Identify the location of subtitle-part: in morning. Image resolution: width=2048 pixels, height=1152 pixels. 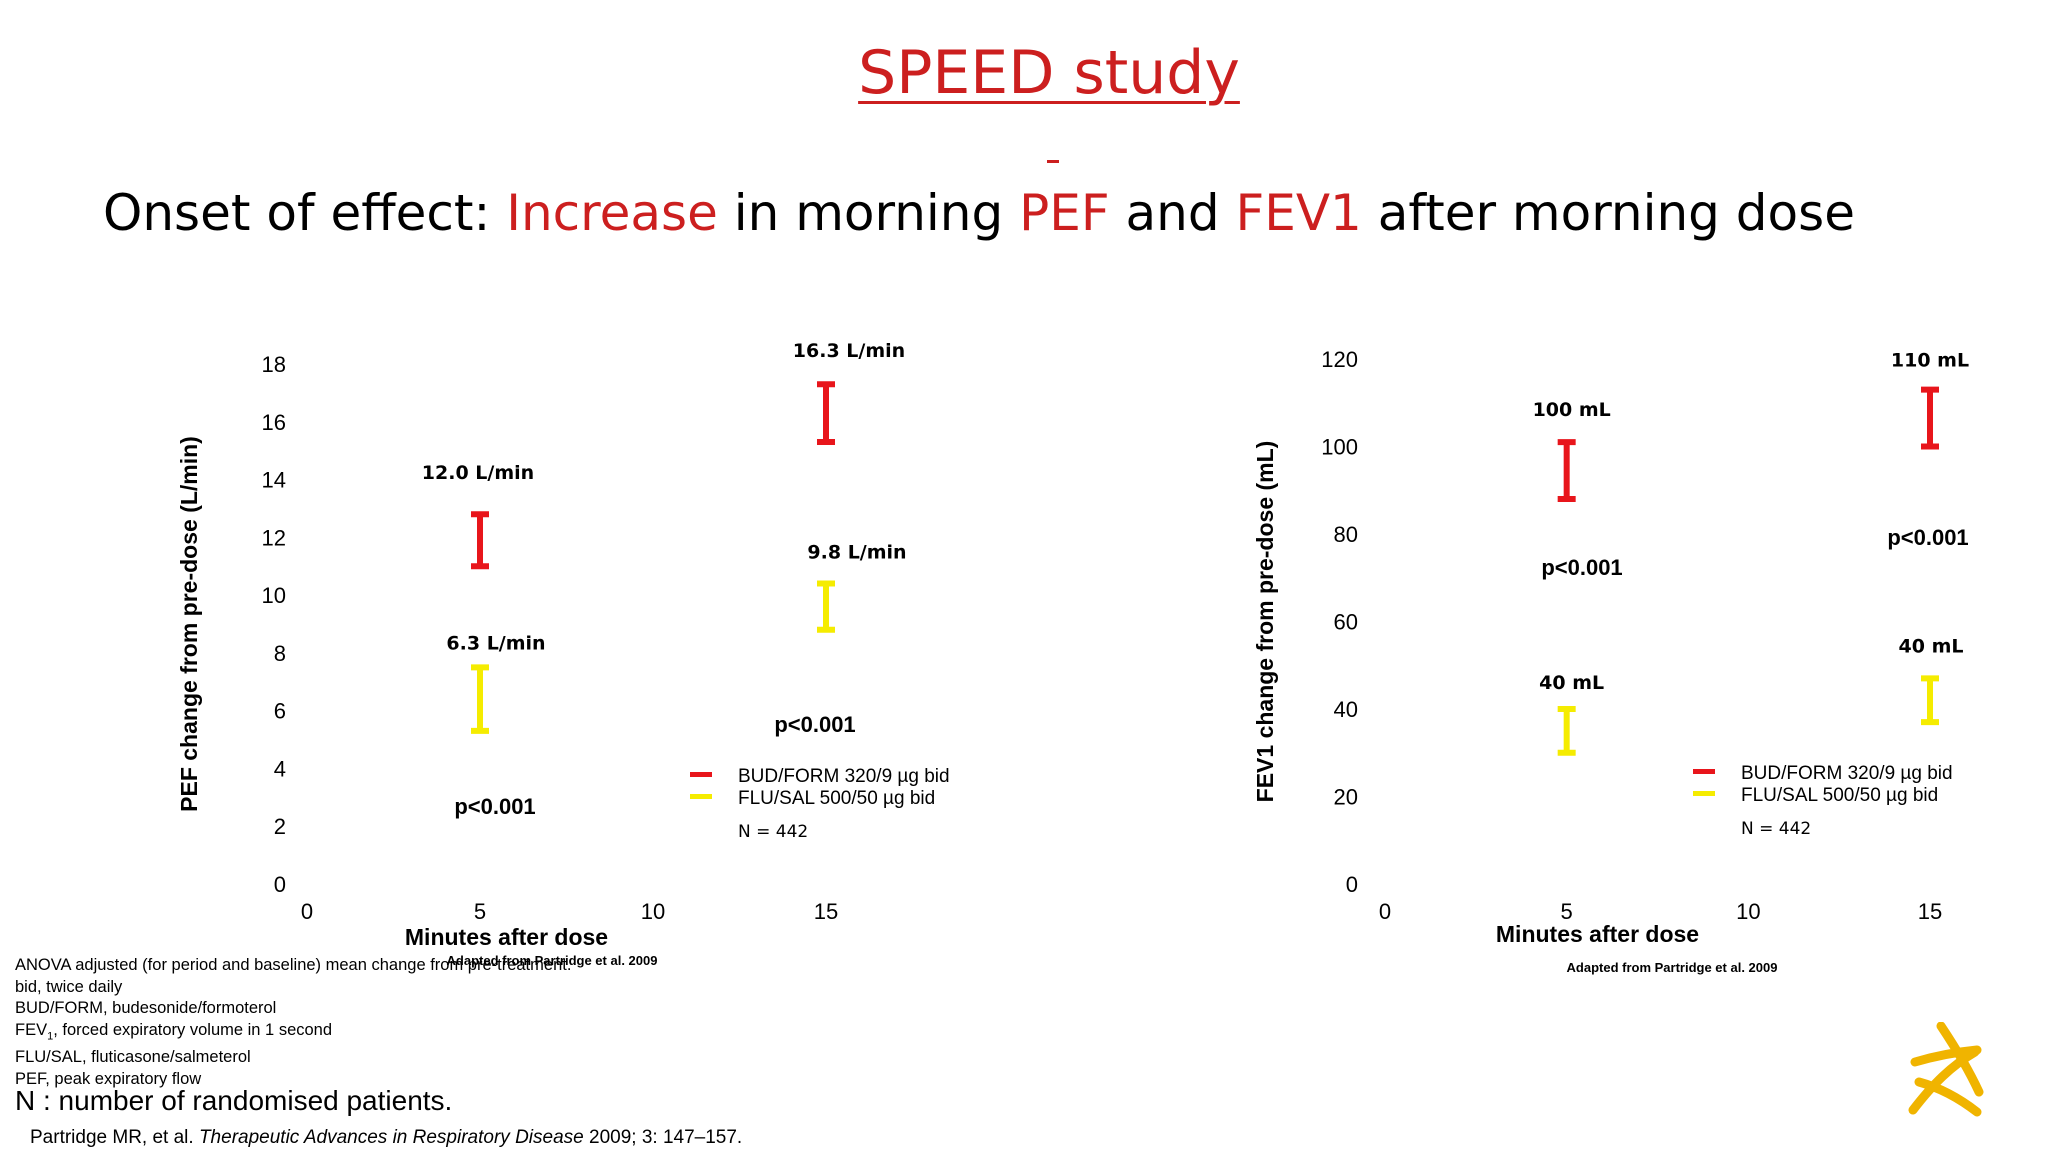
(868, 213).